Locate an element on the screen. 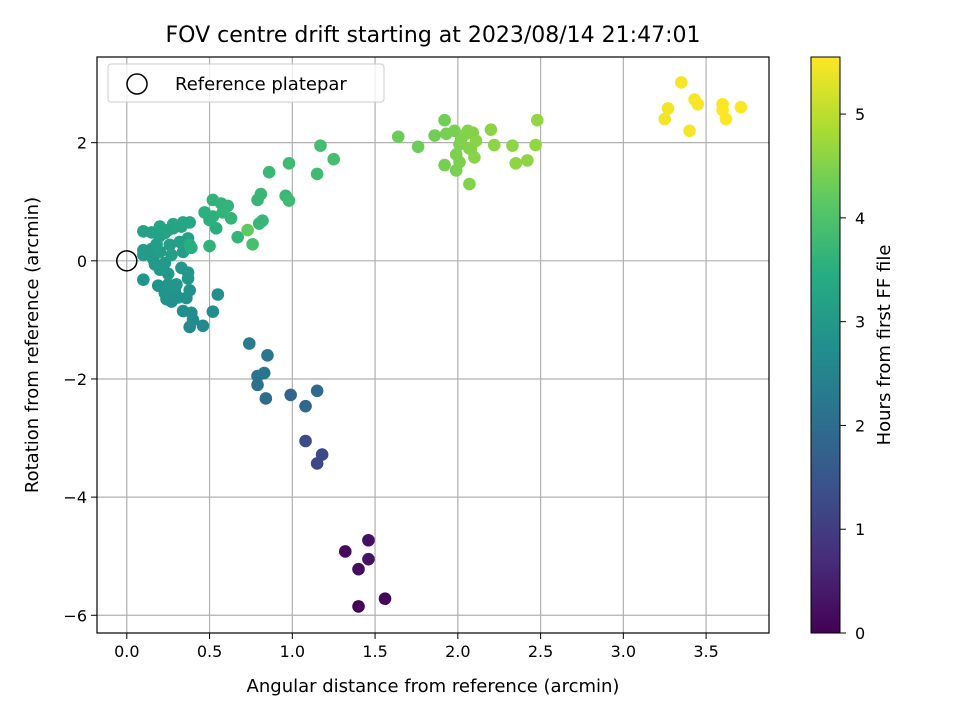  x-tick-label: 3.0 is located at coordinates (623, 651).